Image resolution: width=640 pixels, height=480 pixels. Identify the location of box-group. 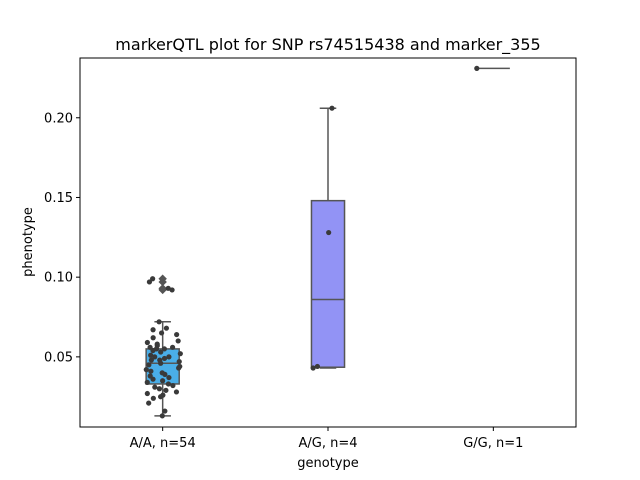
(328, 238).